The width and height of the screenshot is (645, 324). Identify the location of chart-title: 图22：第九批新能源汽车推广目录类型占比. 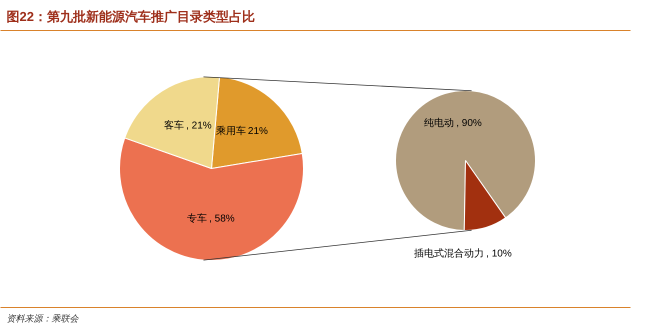
(130, 16).